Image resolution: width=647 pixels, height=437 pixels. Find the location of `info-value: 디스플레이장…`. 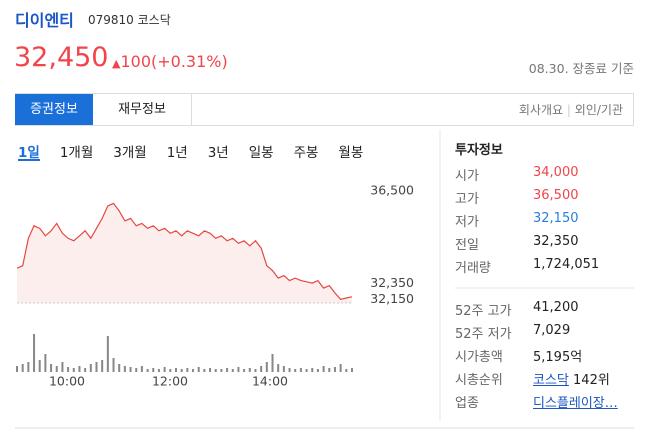

info-value: 디스플레이장… is located at coordinates (575, 401).